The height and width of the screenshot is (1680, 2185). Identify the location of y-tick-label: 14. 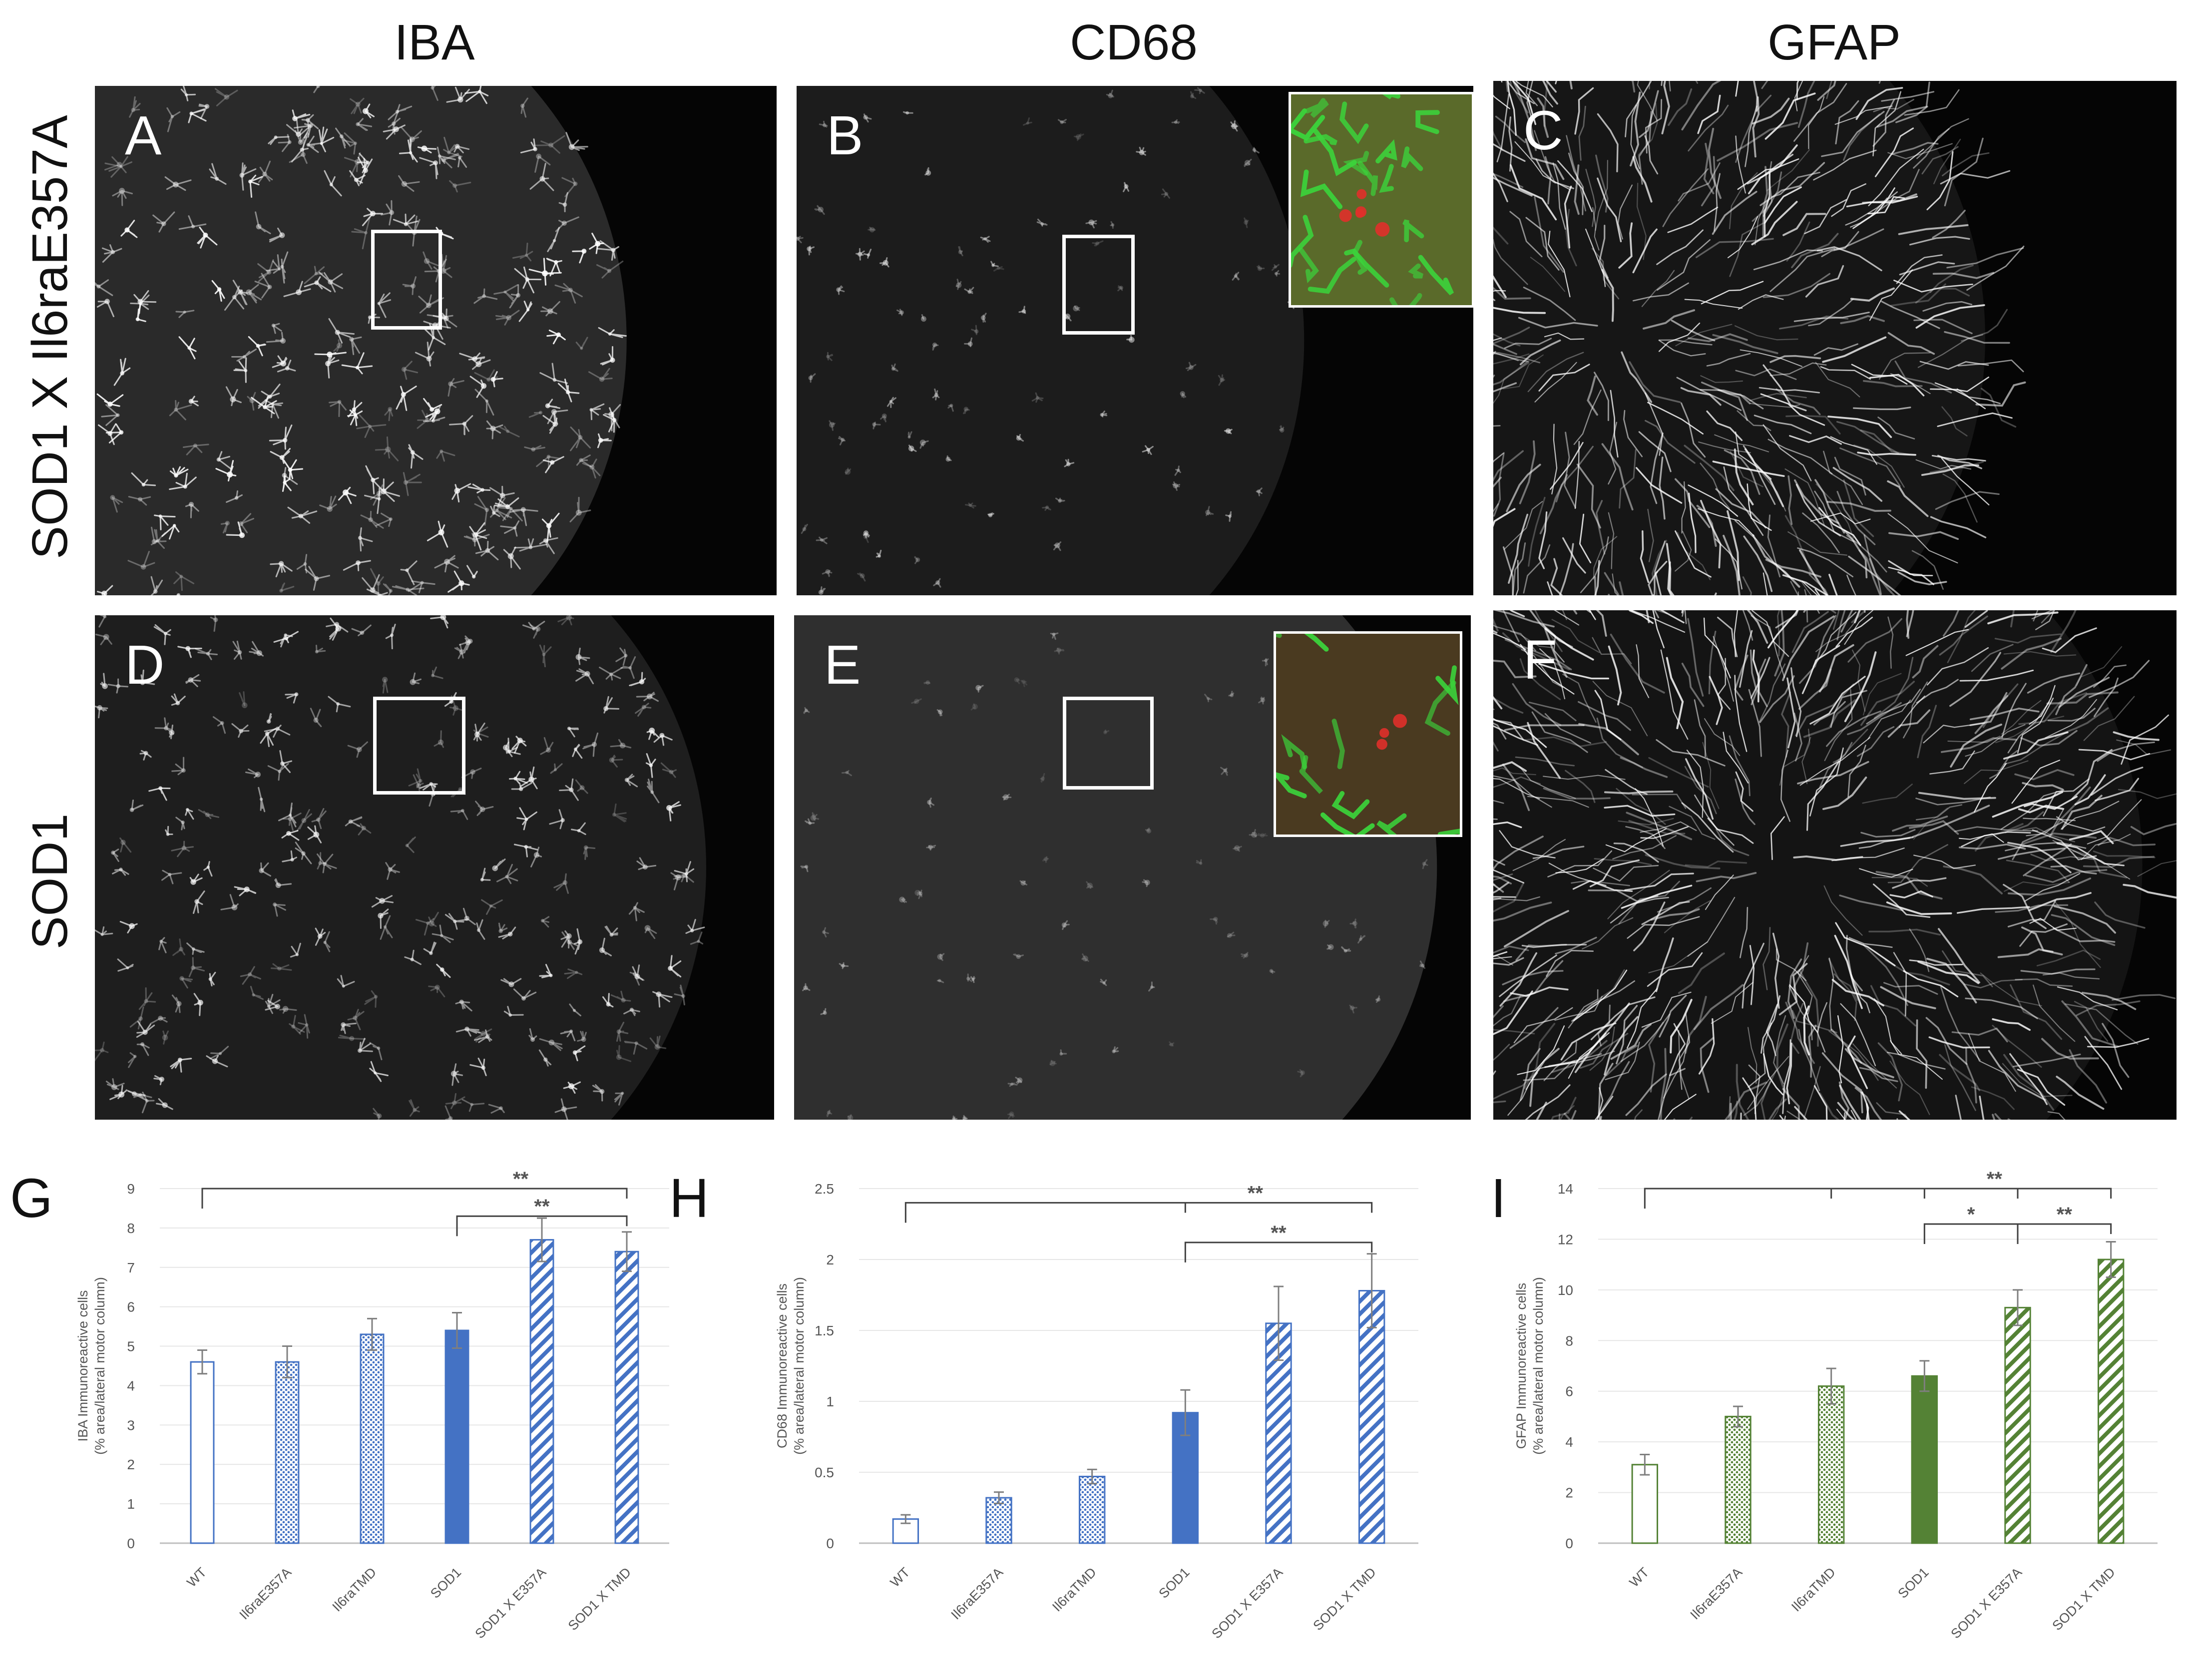
(1565, 1189).